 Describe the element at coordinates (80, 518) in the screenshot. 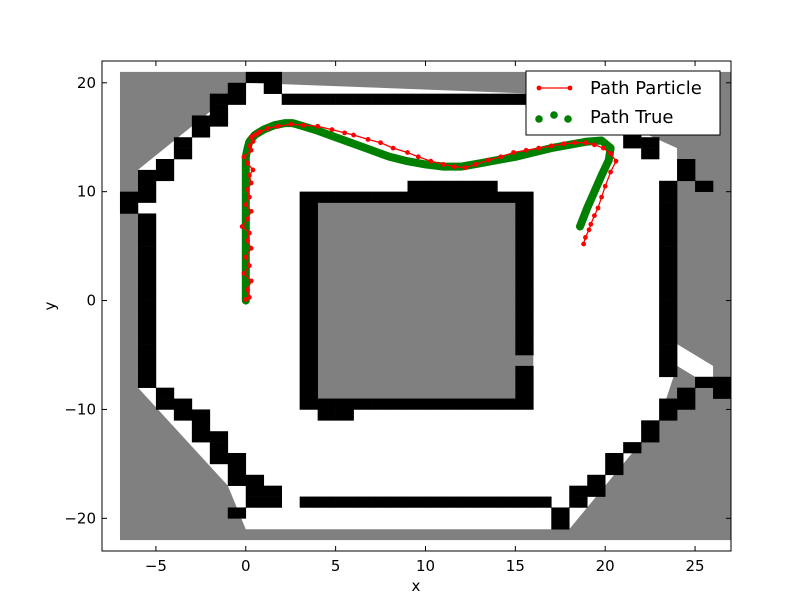

I see `y-tick-label: −20` at that location.